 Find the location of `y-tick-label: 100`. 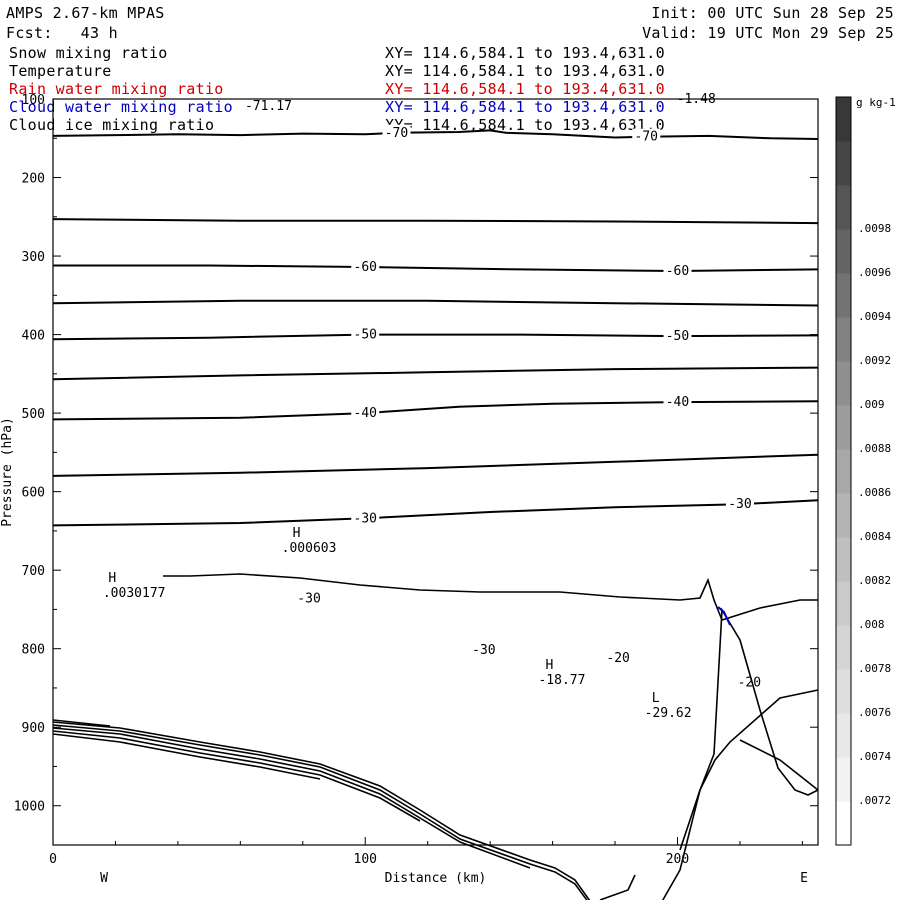

y-tick-label: 100 is located at coordinates (33, 100).